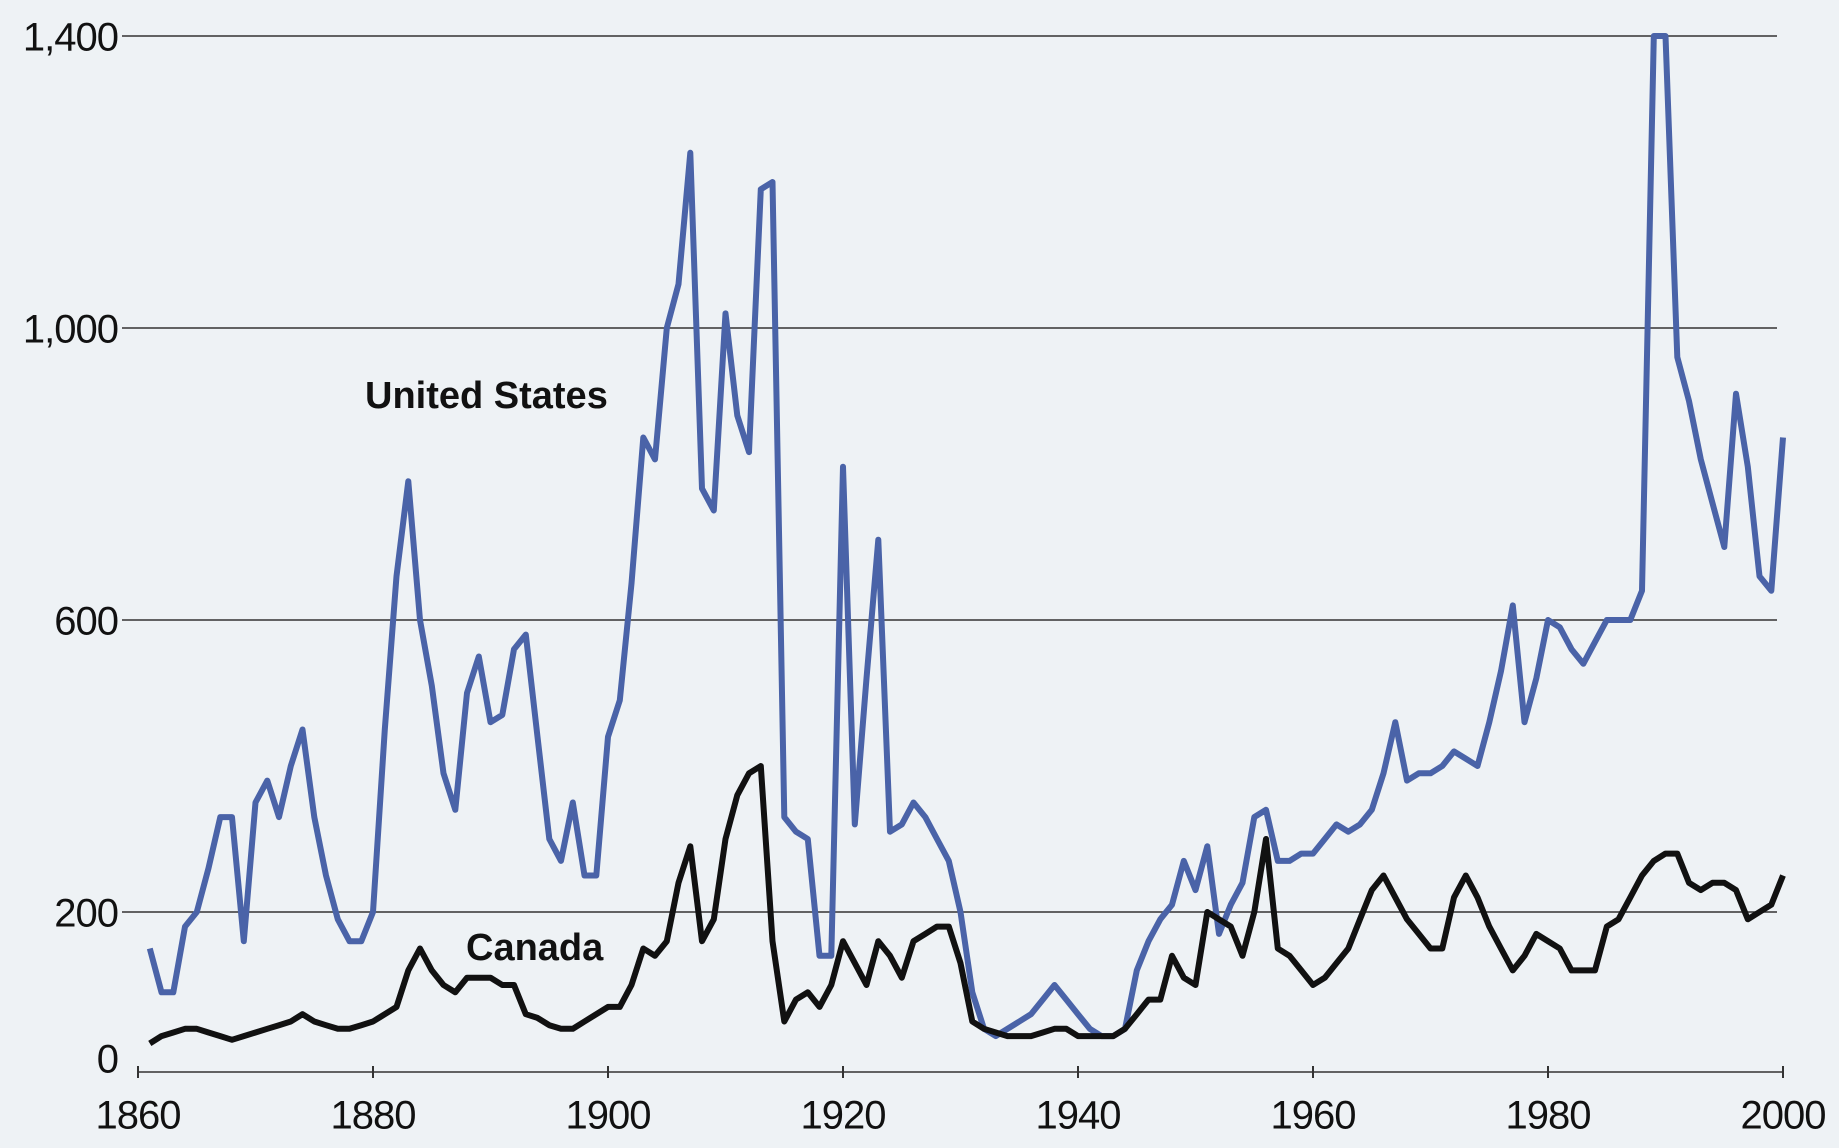 Image resolution: width=1839 pixels, height=1148 pixels. Describe the element at coordinates (843, 1116) in the screenshot. I see `x-tick-label: 1920` at that location.